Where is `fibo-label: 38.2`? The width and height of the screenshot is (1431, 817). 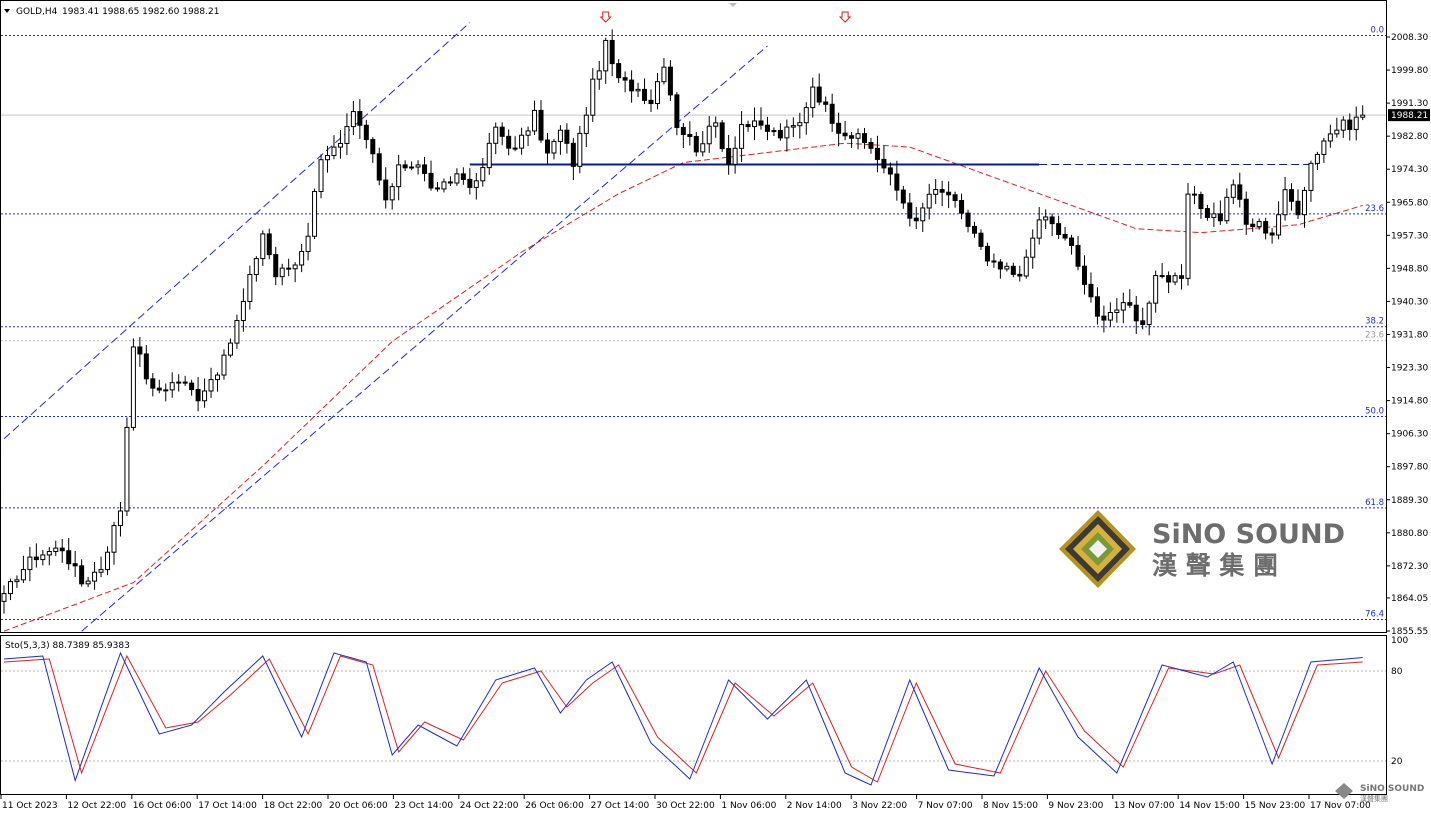
fibo-label: 38.2 is located at coordinates (1374, 322).